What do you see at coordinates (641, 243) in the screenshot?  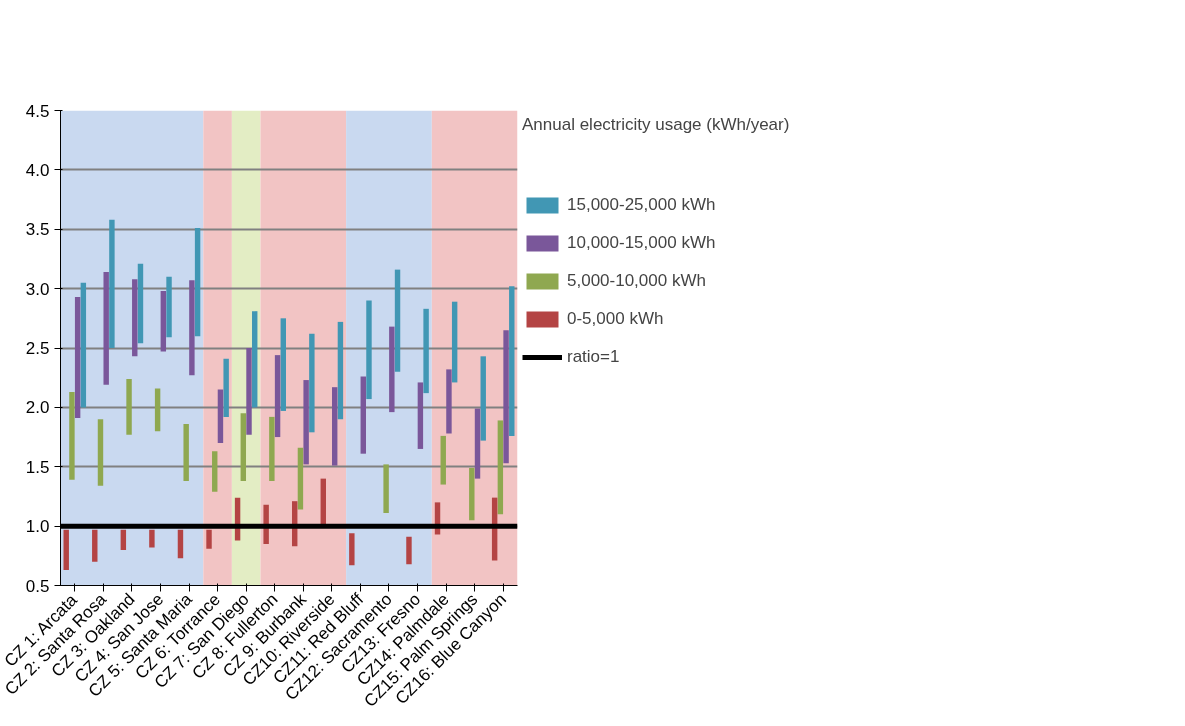 I see `legend-label: 10,000-15,000 kWh` at bounding box center [641, 243].